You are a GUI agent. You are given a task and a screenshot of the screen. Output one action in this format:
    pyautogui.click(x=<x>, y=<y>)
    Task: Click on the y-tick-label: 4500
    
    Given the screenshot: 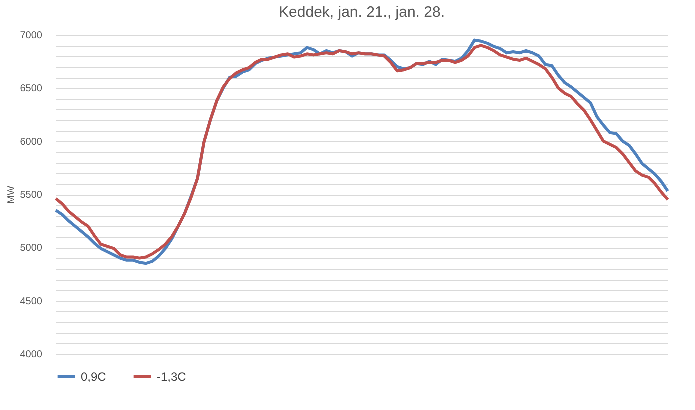 What is the action you would take?
    pyautogui.click(x=31, y=302)
    